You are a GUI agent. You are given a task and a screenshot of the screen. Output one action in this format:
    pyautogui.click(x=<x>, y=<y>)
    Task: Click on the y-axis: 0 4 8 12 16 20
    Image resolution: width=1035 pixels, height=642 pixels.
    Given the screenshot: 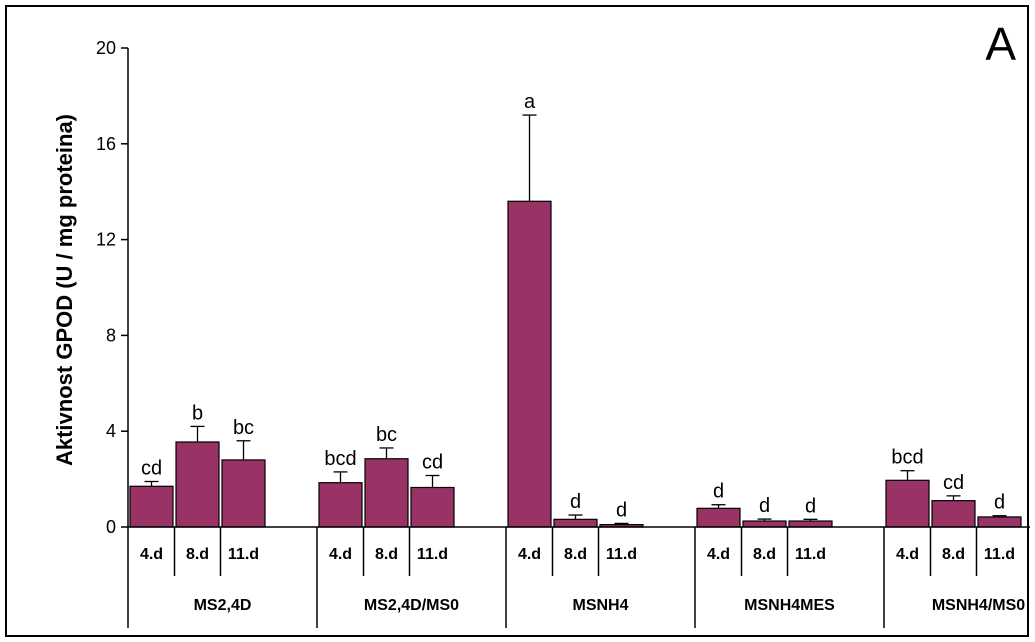 What is the action you would take?
    pyautogui.click(x=112, y=287)
    